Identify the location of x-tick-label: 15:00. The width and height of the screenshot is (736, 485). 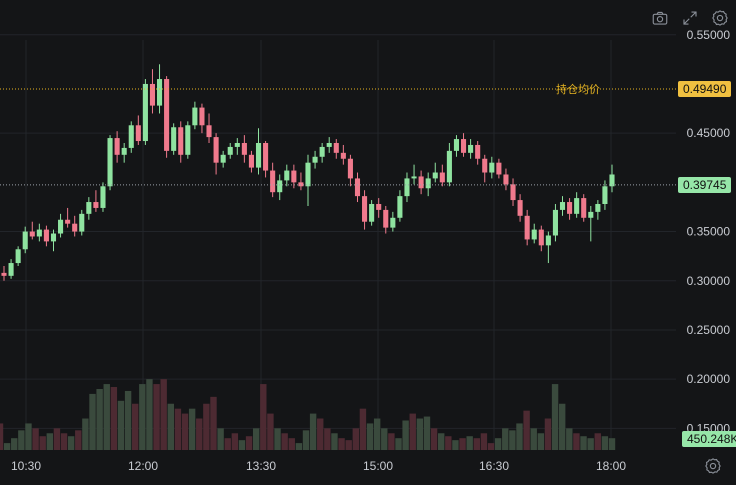
(378, 466).